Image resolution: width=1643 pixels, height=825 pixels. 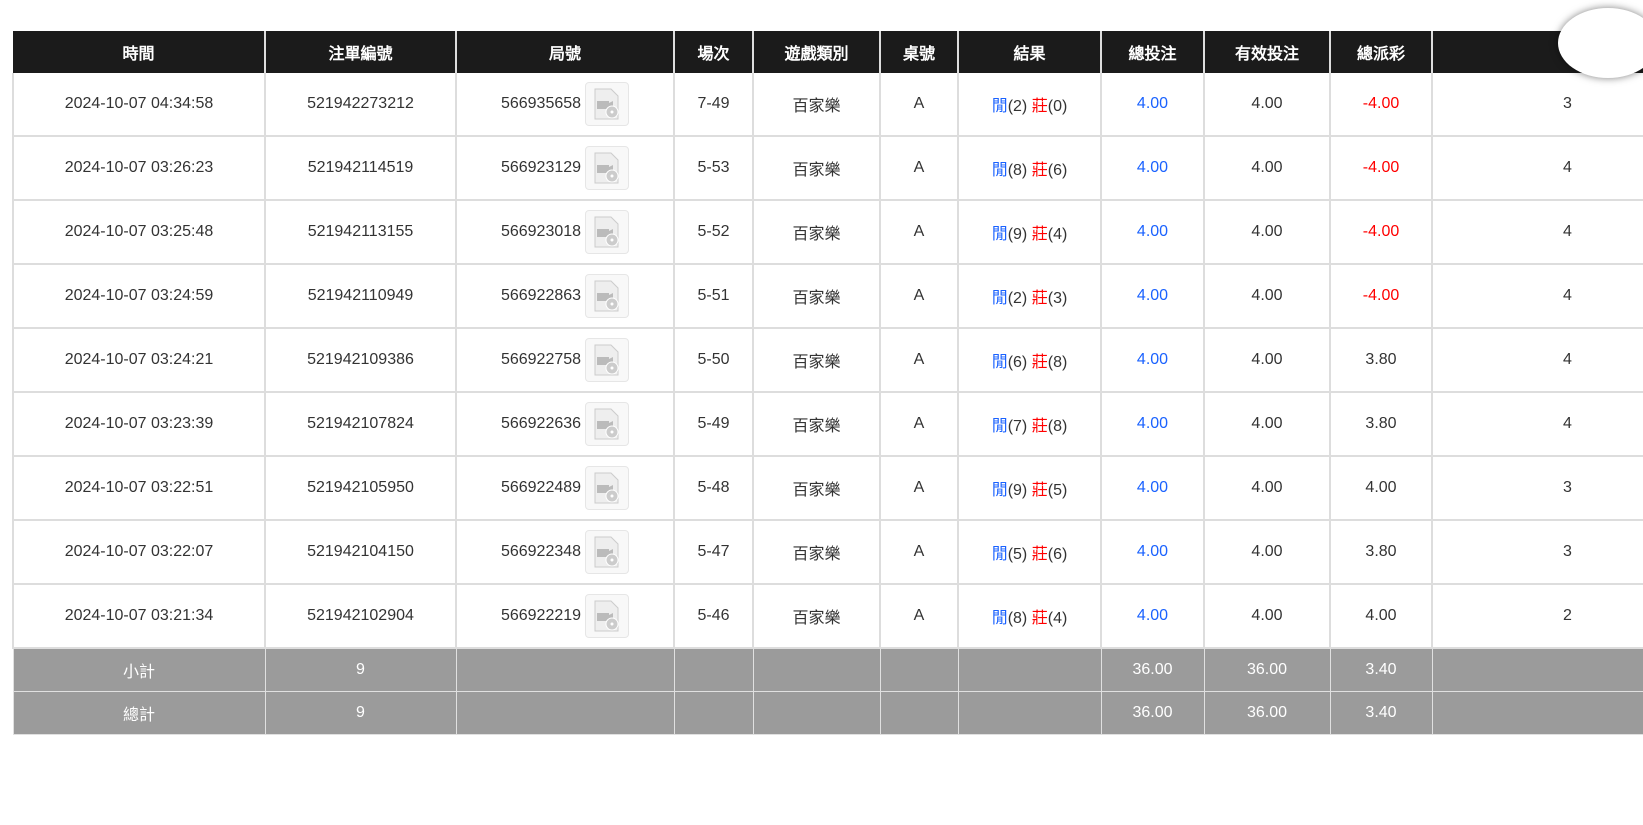 I want to click on column-header: 結果, so click(x=1030, y=52).